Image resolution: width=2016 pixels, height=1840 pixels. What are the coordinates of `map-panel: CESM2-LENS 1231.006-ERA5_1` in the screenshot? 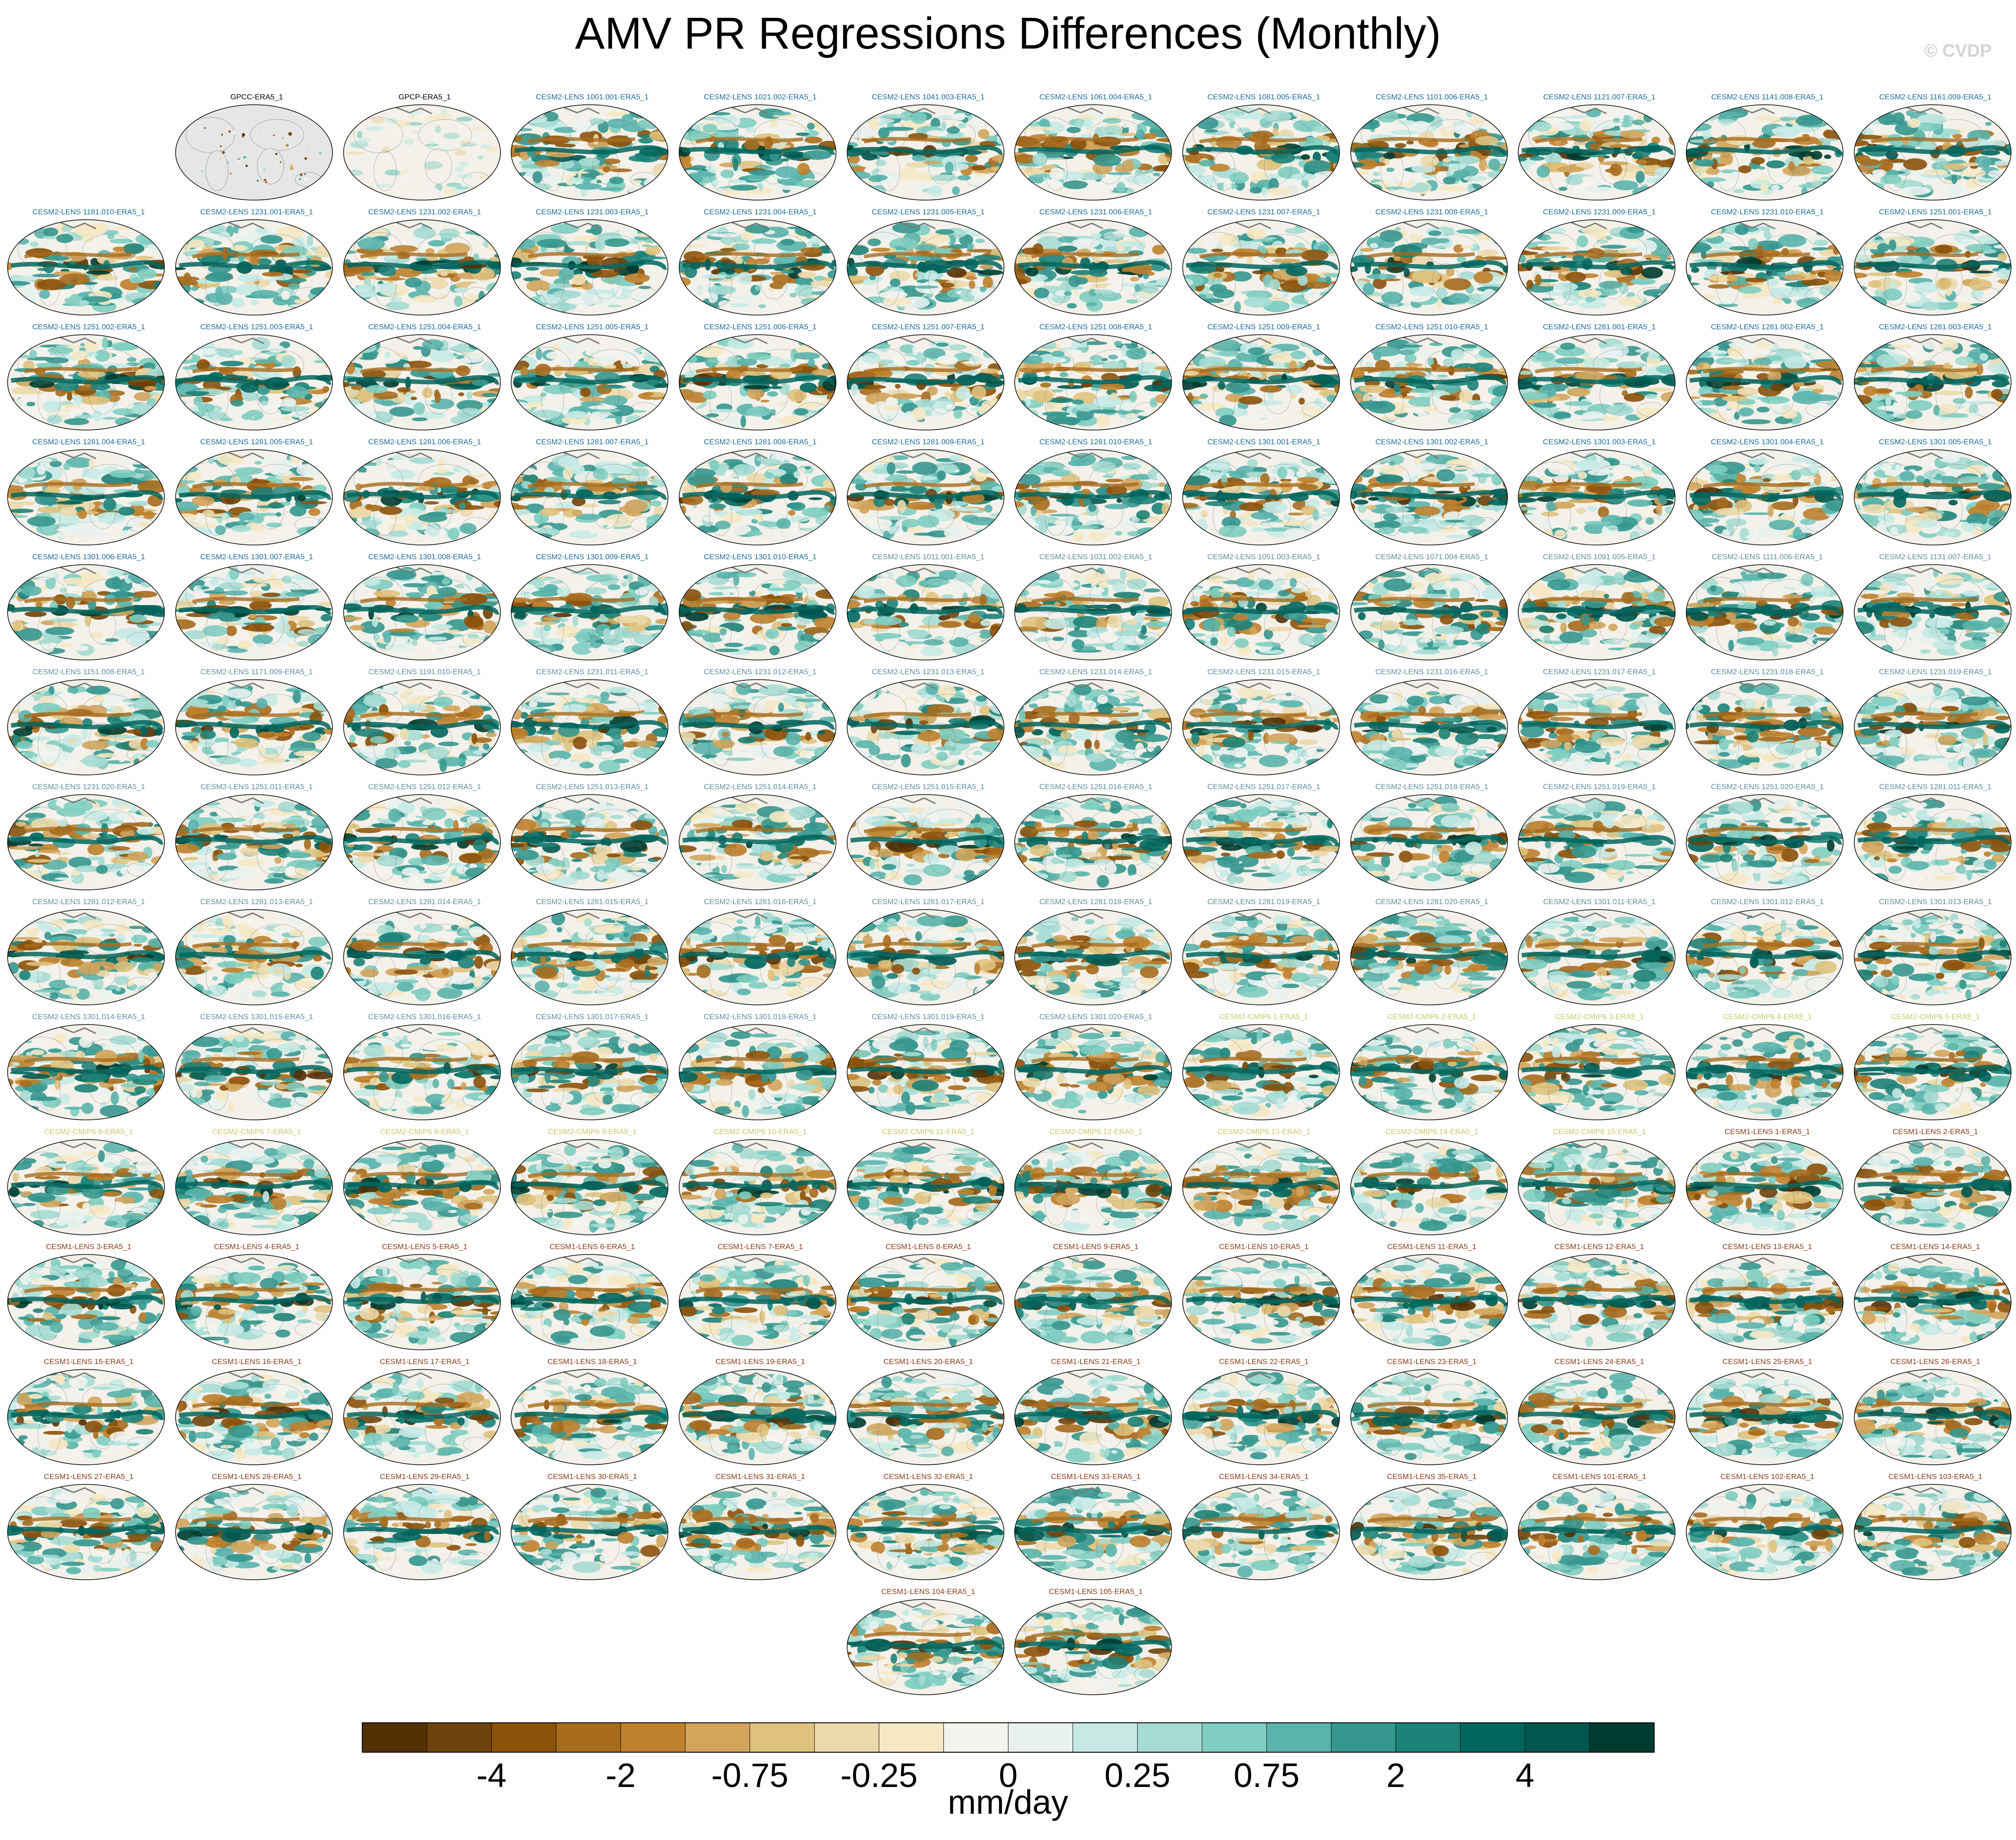 It's located at (1096, 263).